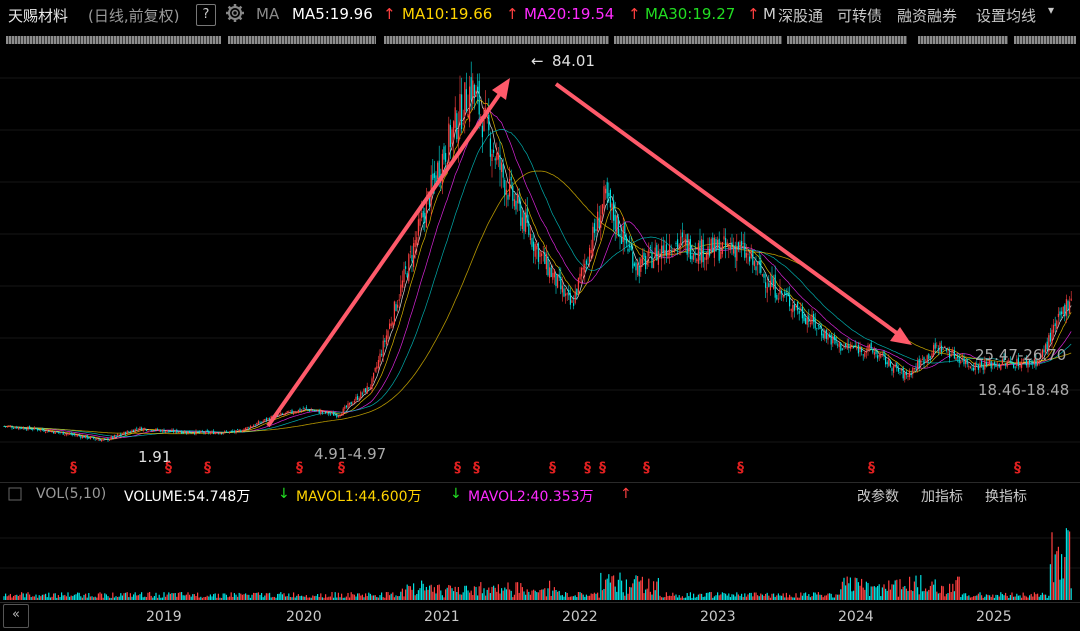  What do you see at coordinates (942, 497) in the screenshot?
I see `add-indicator-button: 加指标` at bounding box center [942, 497].